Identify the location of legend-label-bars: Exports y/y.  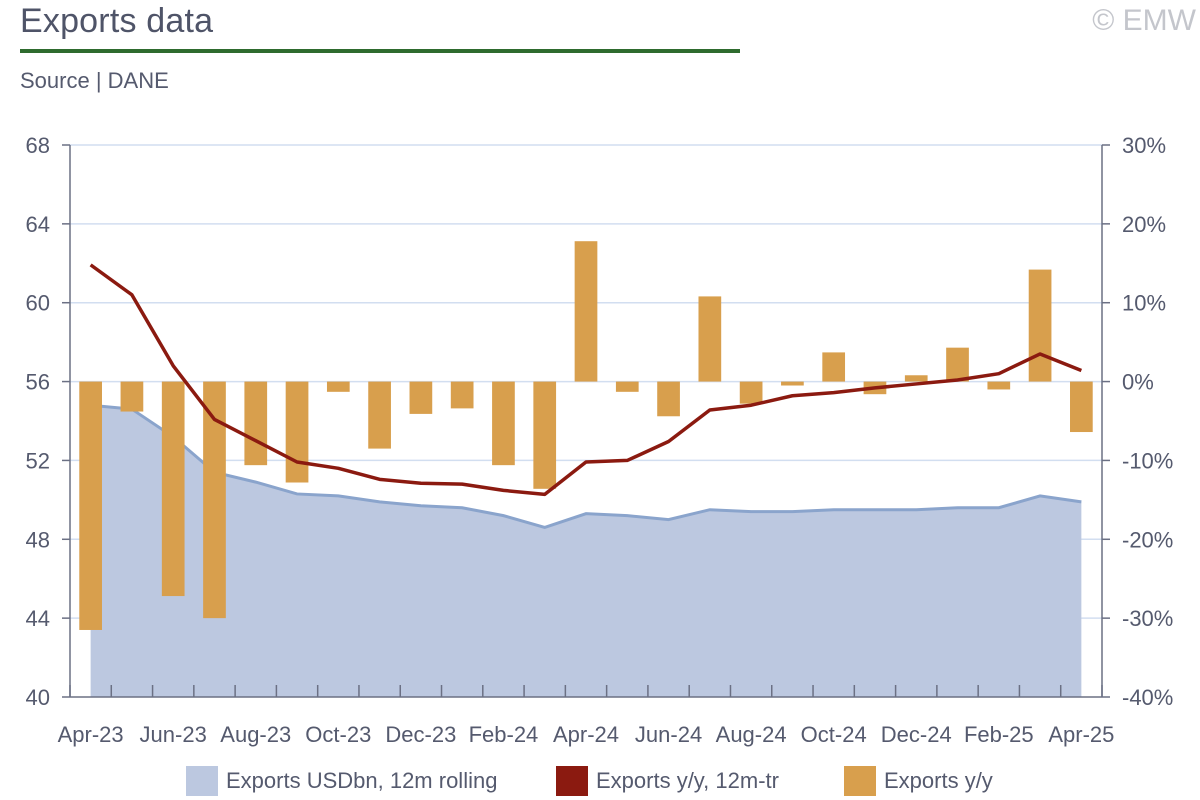
(938, 780).